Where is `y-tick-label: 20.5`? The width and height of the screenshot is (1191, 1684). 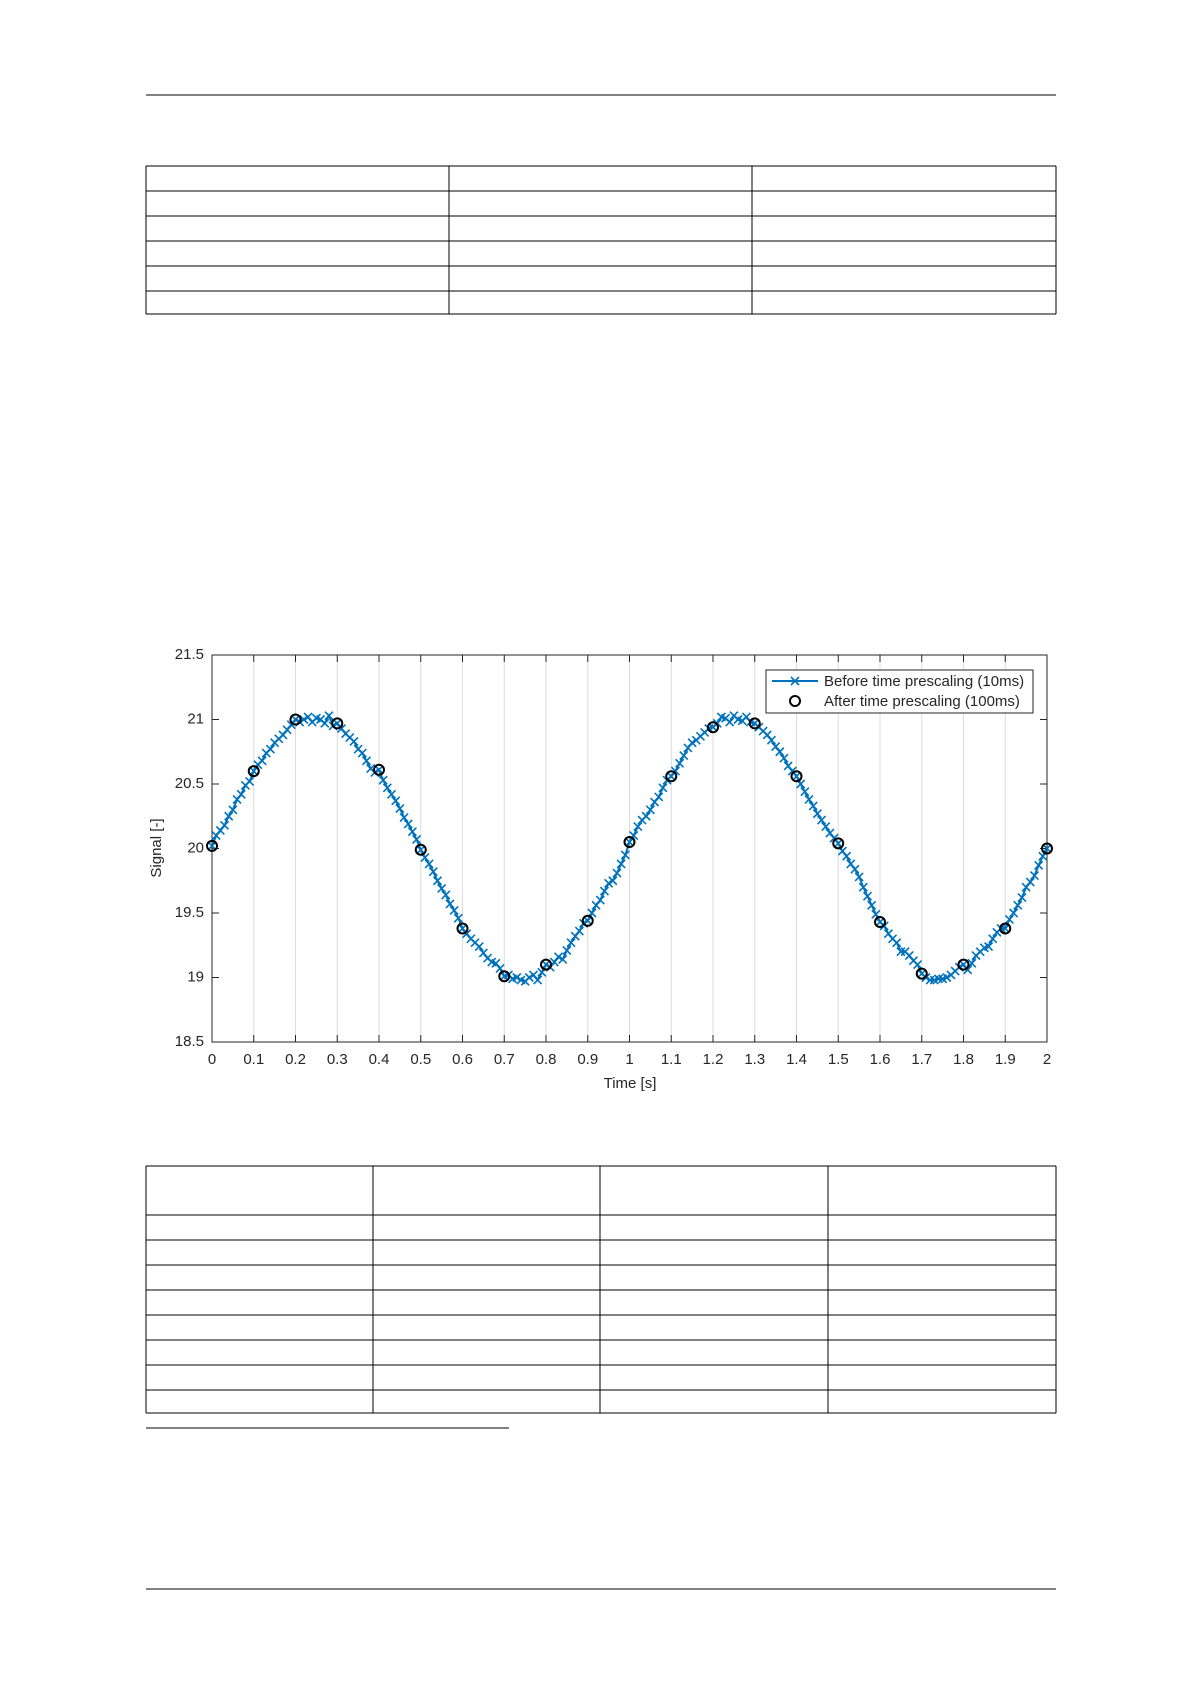
y-tick-label: 20.5 is located at coordinates (189, 783).